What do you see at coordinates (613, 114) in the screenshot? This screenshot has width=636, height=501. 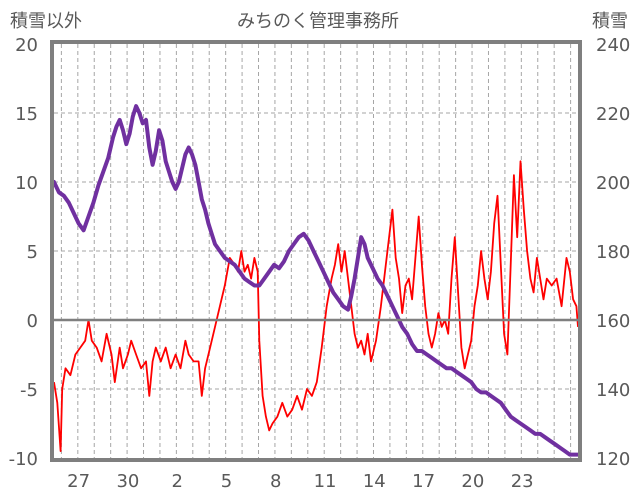 I see `right-tick-label: 220` at bounding box center [613, 114].